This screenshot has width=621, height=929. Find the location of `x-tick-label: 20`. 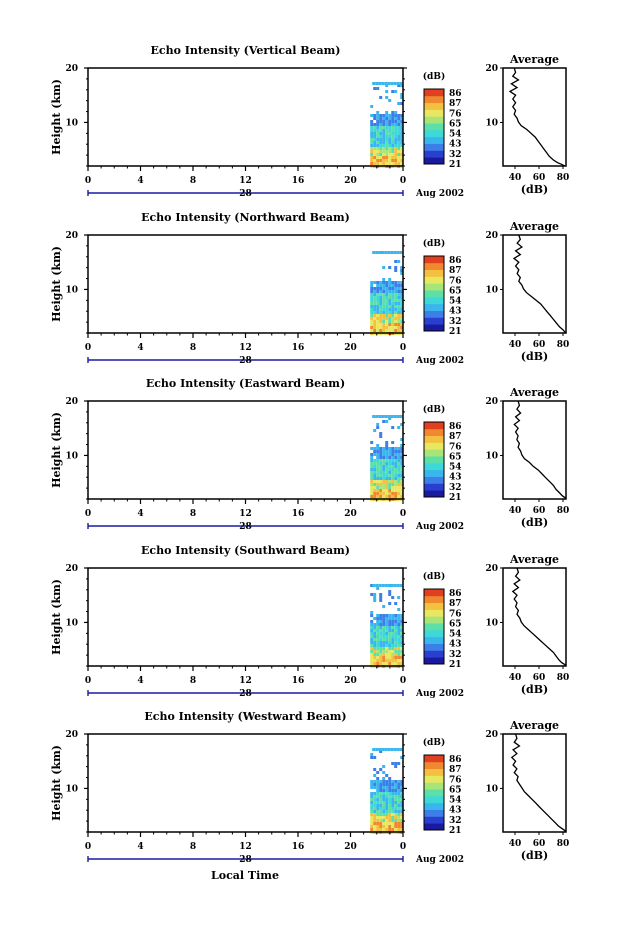

x-tick-label: 20 is located at coordinates (350, 514).